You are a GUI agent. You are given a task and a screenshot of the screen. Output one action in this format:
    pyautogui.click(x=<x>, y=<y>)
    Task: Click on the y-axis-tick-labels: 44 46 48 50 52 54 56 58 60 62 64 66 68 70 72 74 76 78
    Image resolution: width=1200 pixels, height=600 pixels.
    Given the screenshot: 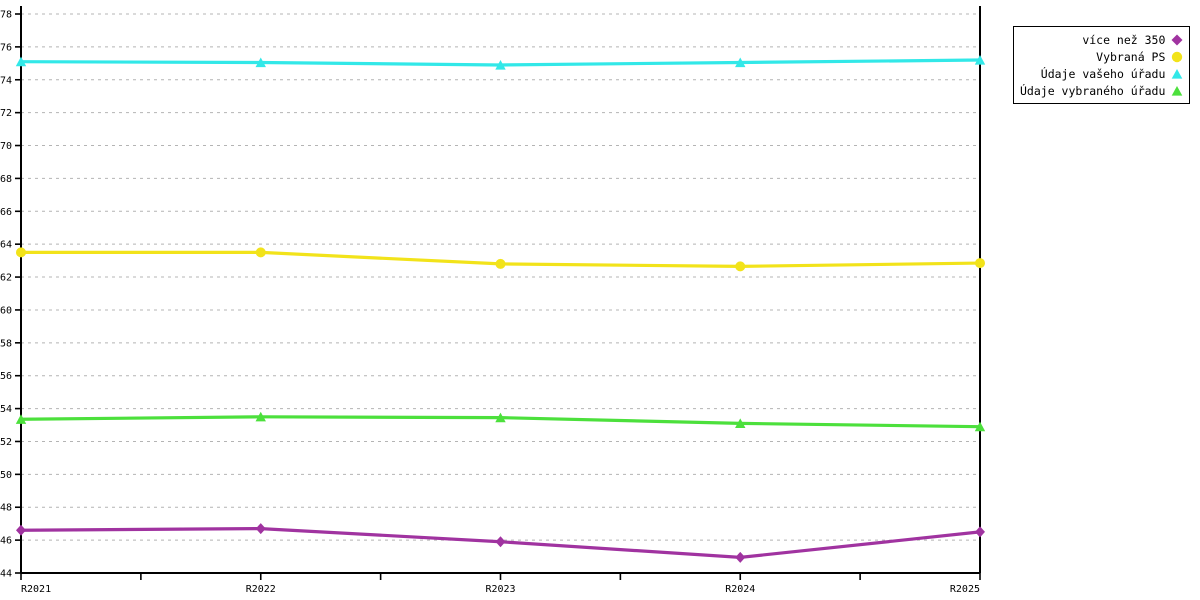 What is the action you would take?
    pyautogui.click(x=6, y=295)
    